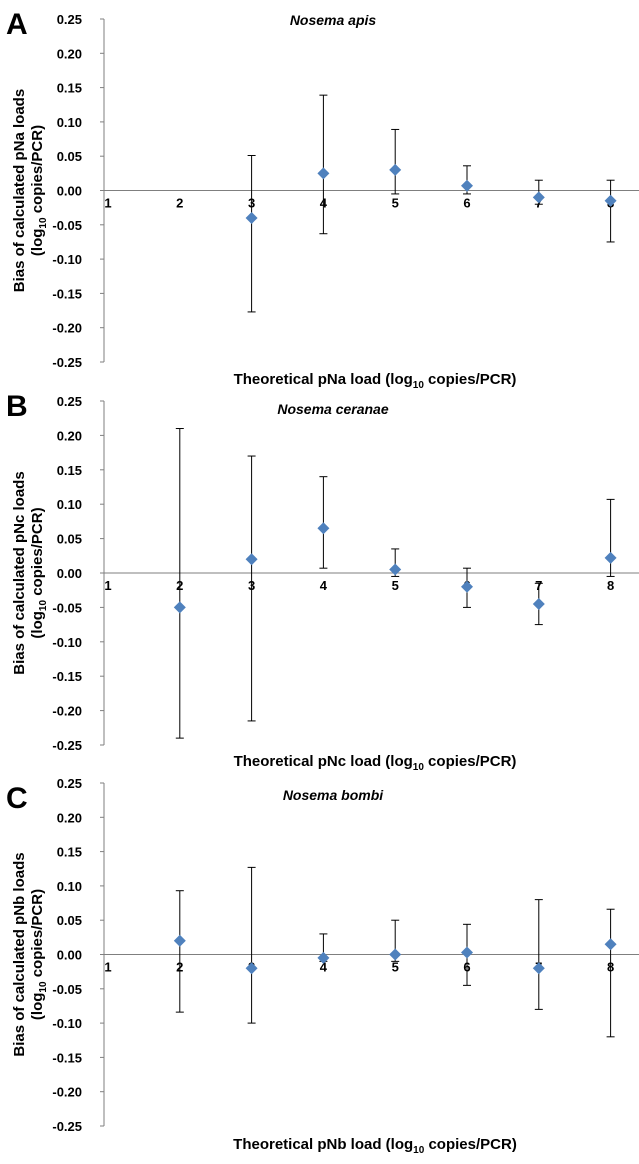  Describe the element at coordinates (17, 24) in the screenshot. I see `panel-letter: A` at that location.